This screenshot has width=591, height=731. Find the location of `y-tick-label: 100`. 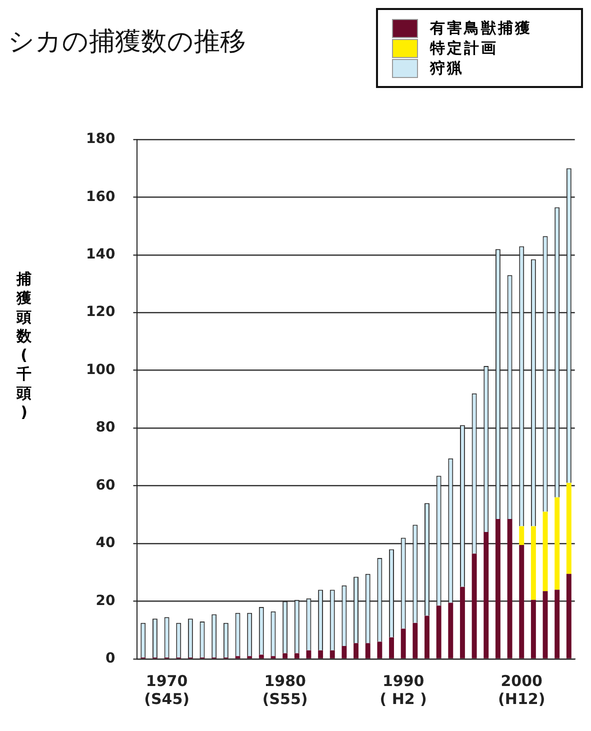

y-tick-label: 100 is located at coordinates (101, 370).